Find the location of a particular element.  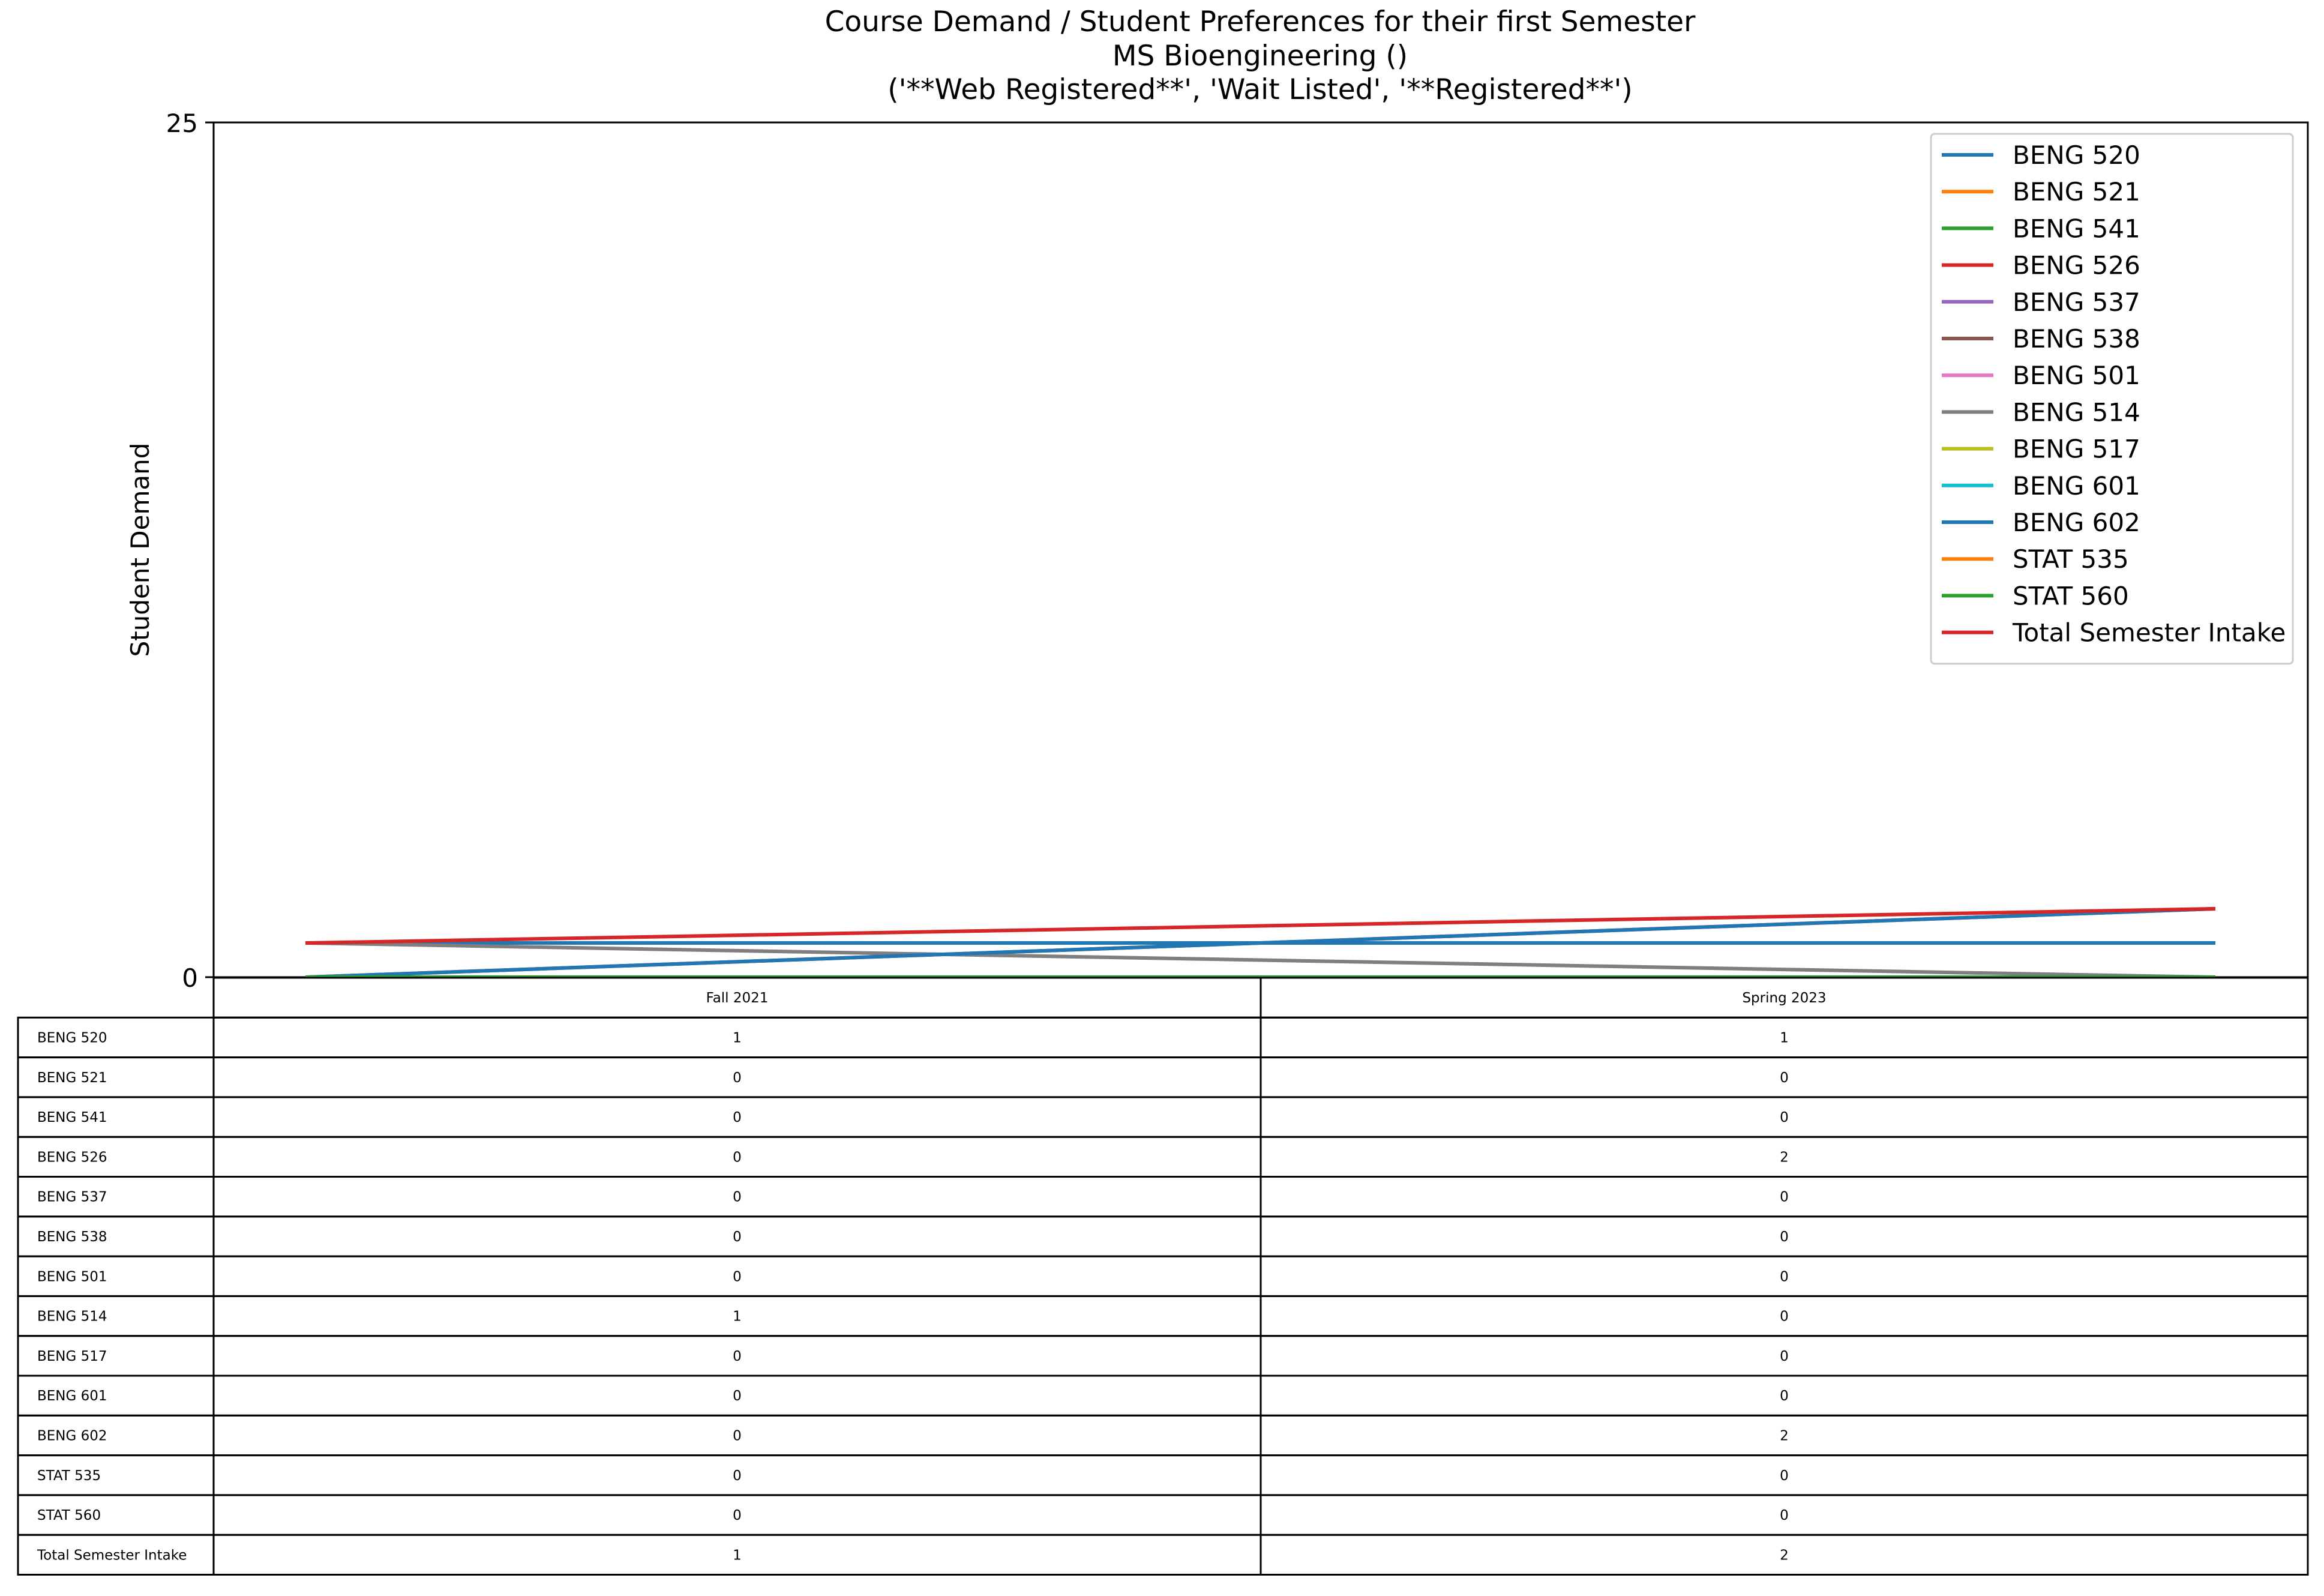

table-row-label: BENG 602 is located at coordinates (72, 1436).